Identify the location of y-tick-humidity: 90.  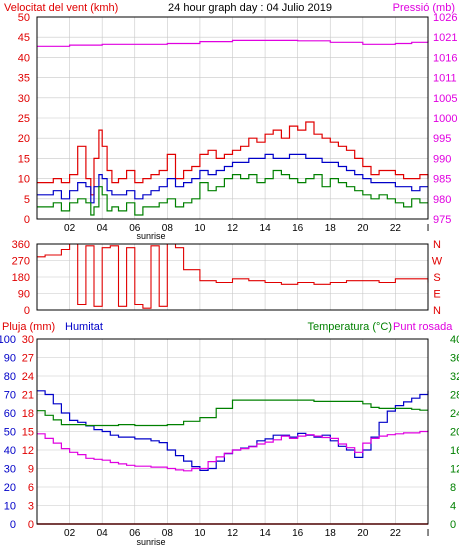
(10, 359).